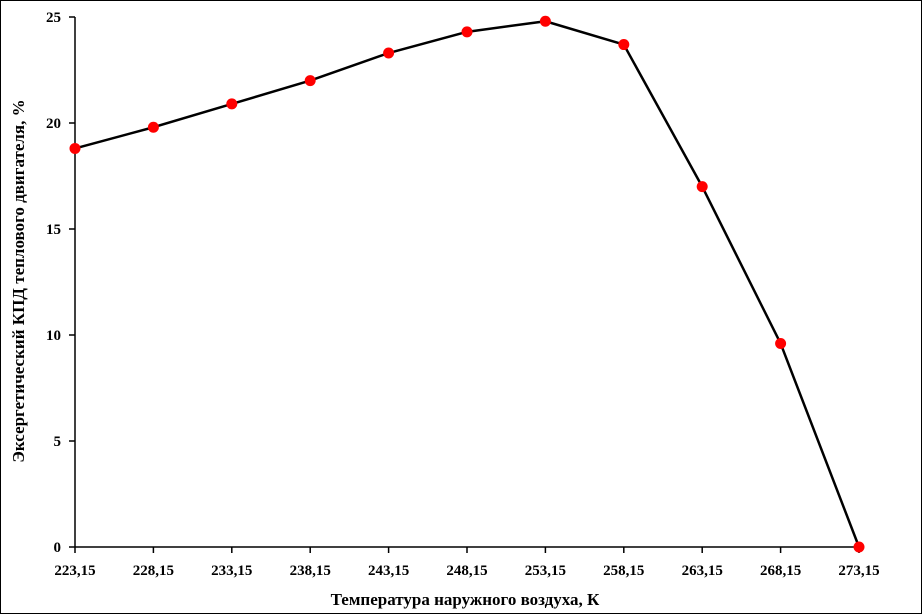  Describe the element at coordinates (74, 571) in the screenshot. I see `x-tick-label: 223,15` at that location.